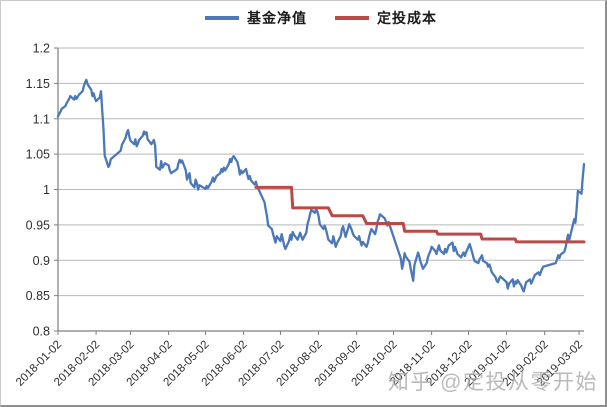  I want to click on y-axis-tick-label: 1.1, so click(41, 119).